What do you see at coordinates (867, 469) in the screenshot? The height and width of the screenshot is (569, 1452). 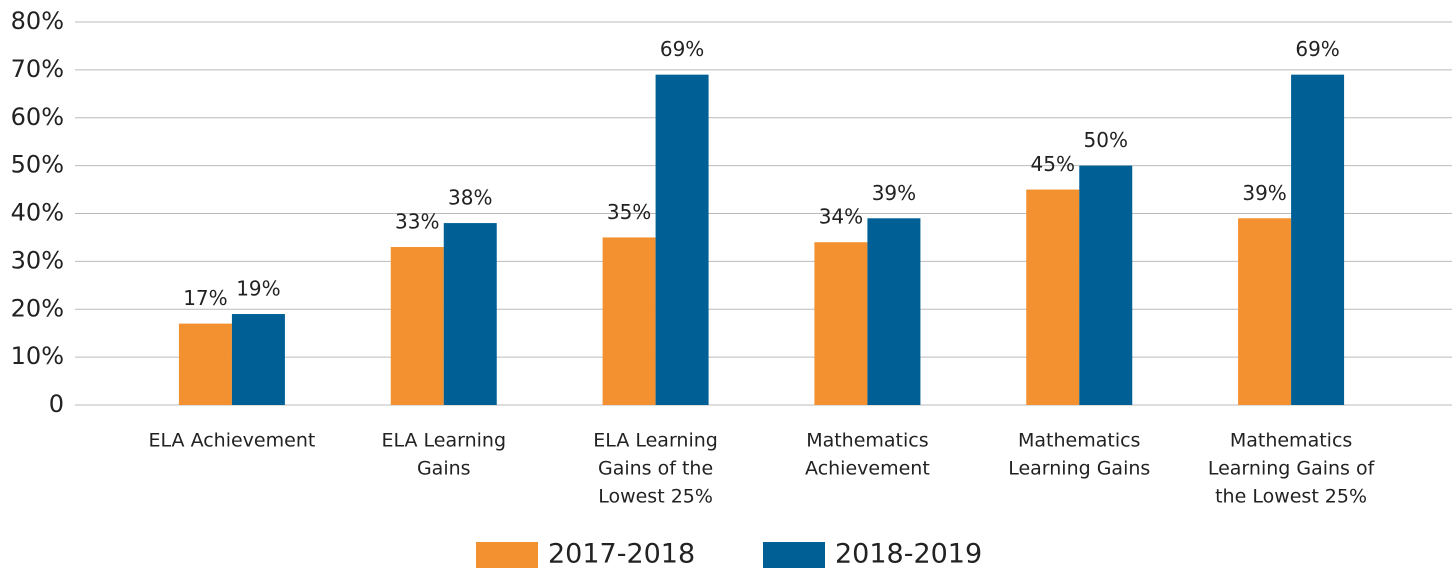 I see `x-tick-label: Achievement` at bounding box center [867, 469].